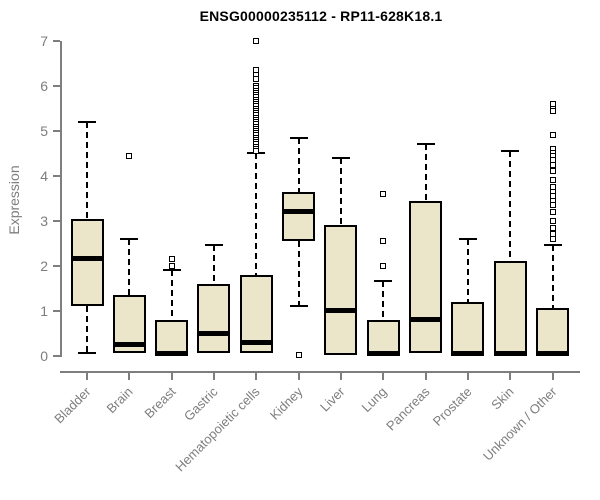 Image resolution: width=600 pixels, height=500 pixels. What do you see at coordinates (44, 265) in the screenshot?
I see `y-tick-label: 2` at bounding box center [44, 265].